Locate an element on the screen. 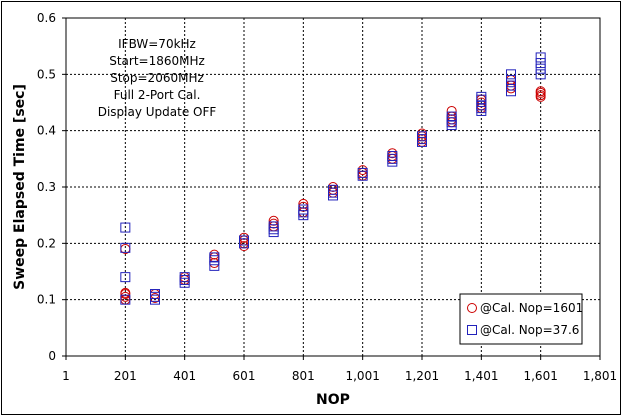 This screenshot has width=624, height=418. y-tick-label: 0.1 is located at coordinates (46, 300).